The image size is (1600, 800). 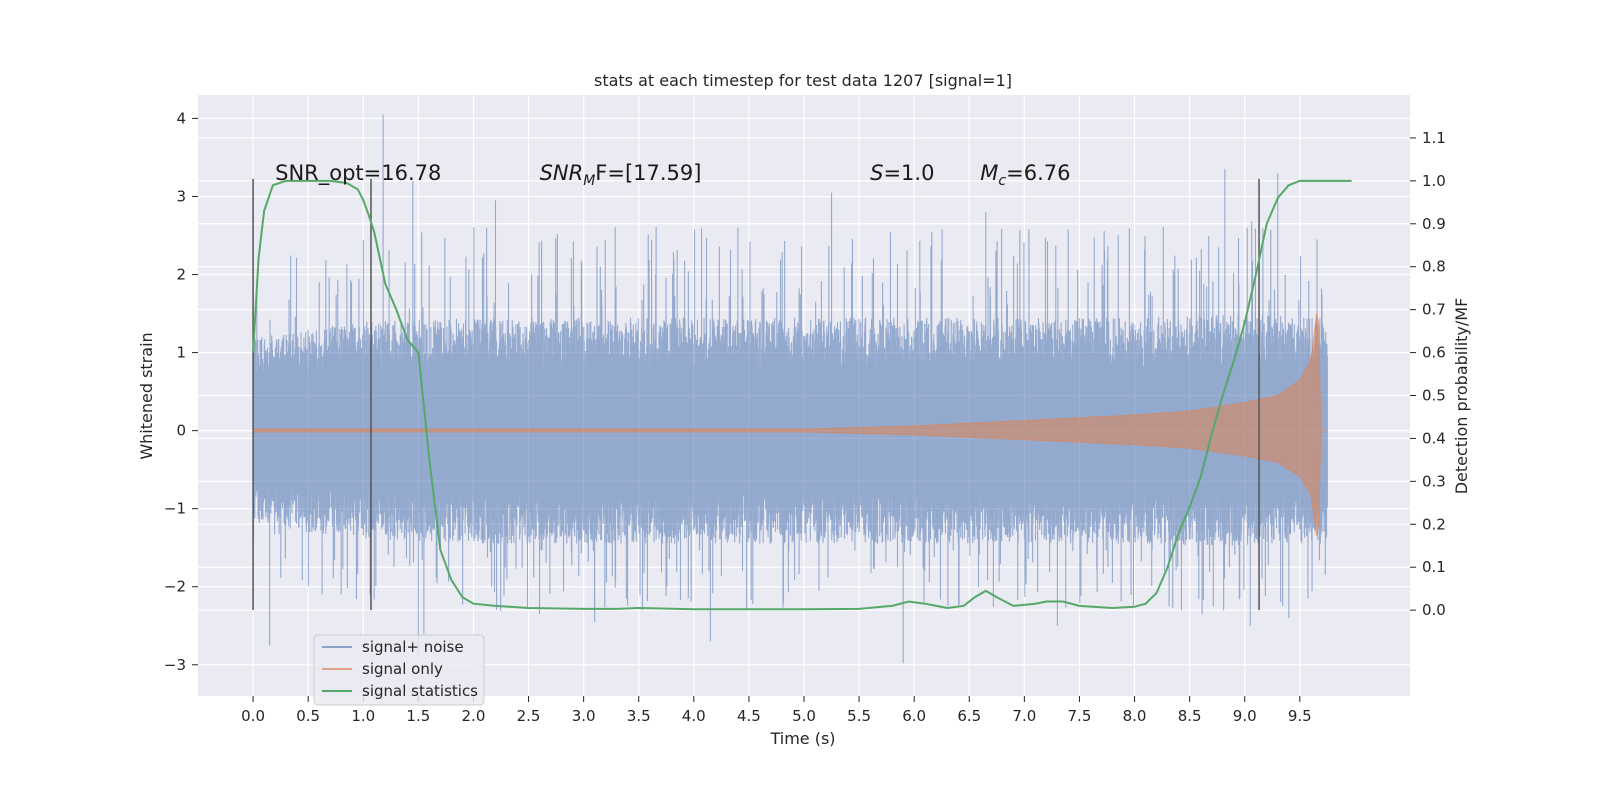 What do you see at coordinates (1434, 138) in the screenshot?
I see `y2-tick-label: 1.1` at bounding box center [1434, 138].